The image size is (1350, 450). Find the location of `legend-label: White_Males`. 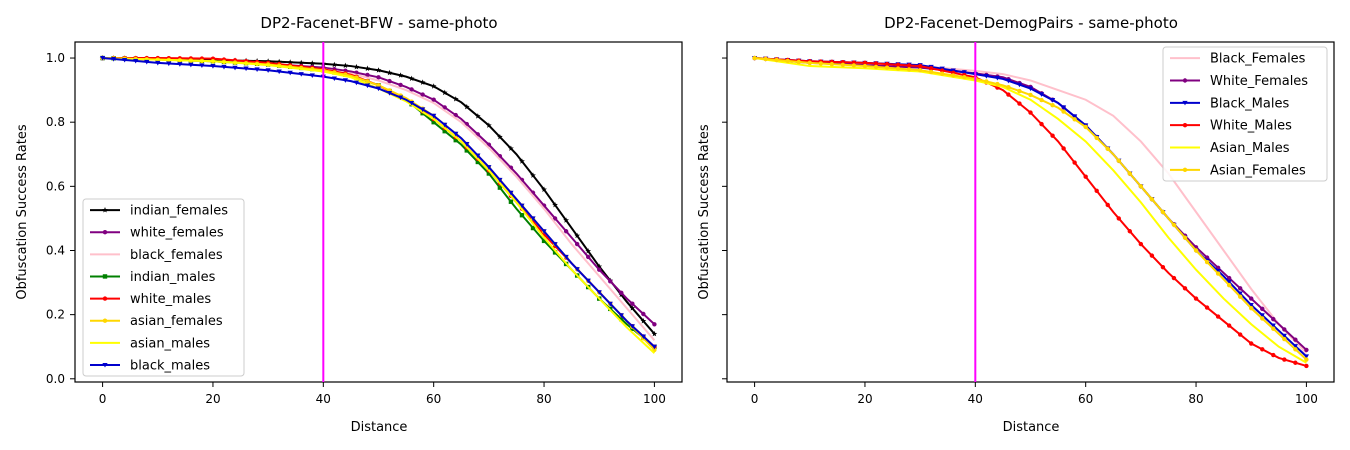

legend-label: White_Males is located at coordinates (1251, 126).